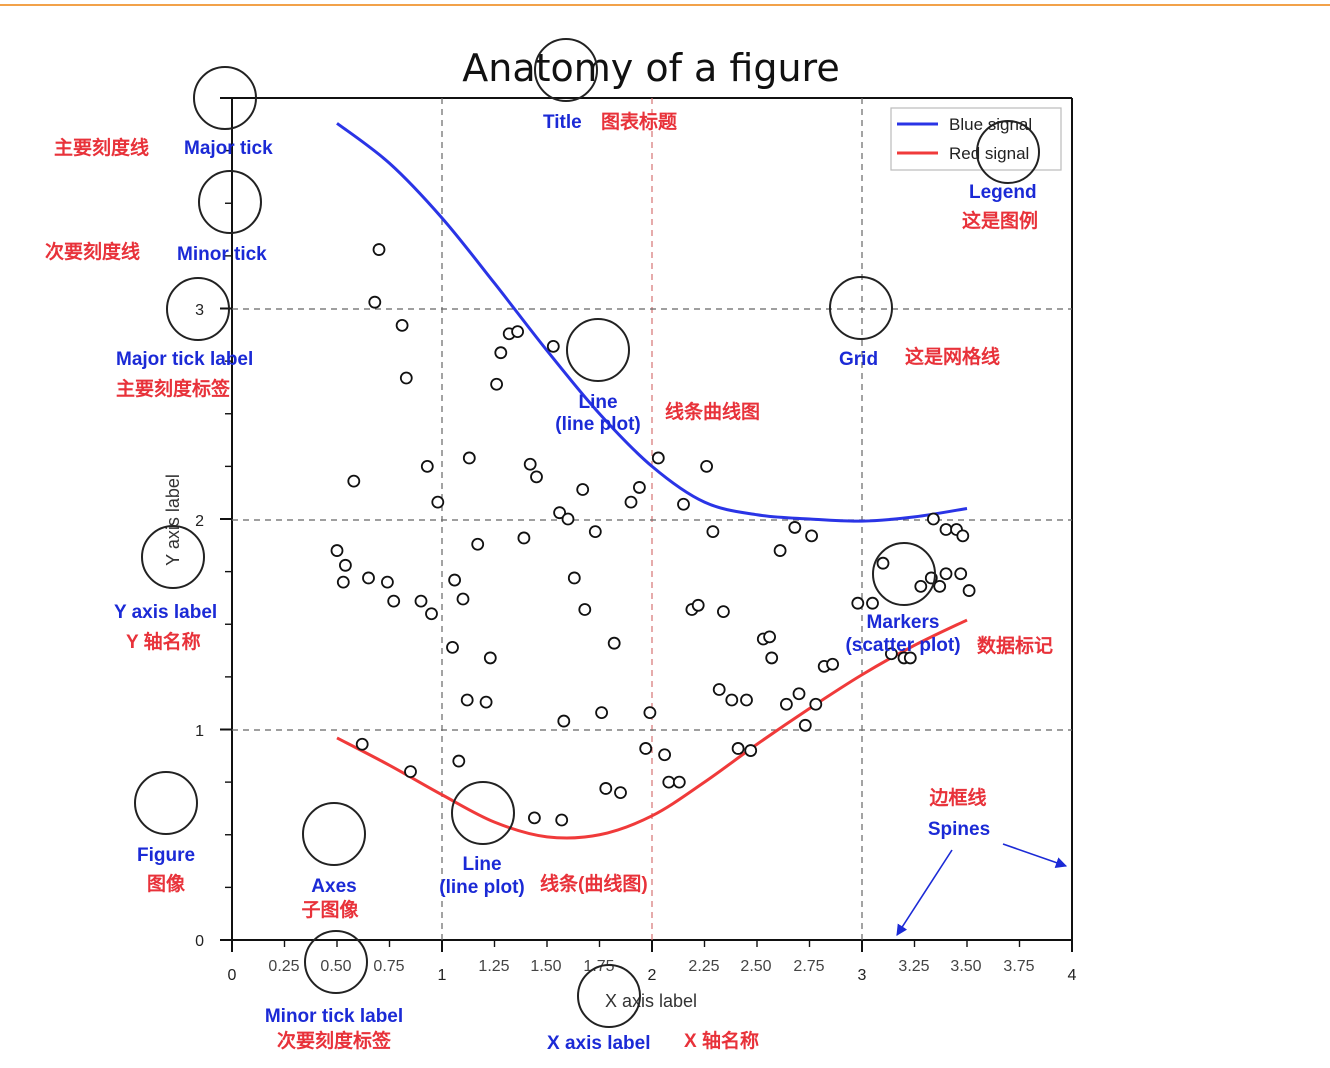 The width and height of the screenshot is (1330, 1068). Describe the element at coordinates (1015, 645) in the screenshot. I see `annotation-markers-zh: 数据标记` at that location.